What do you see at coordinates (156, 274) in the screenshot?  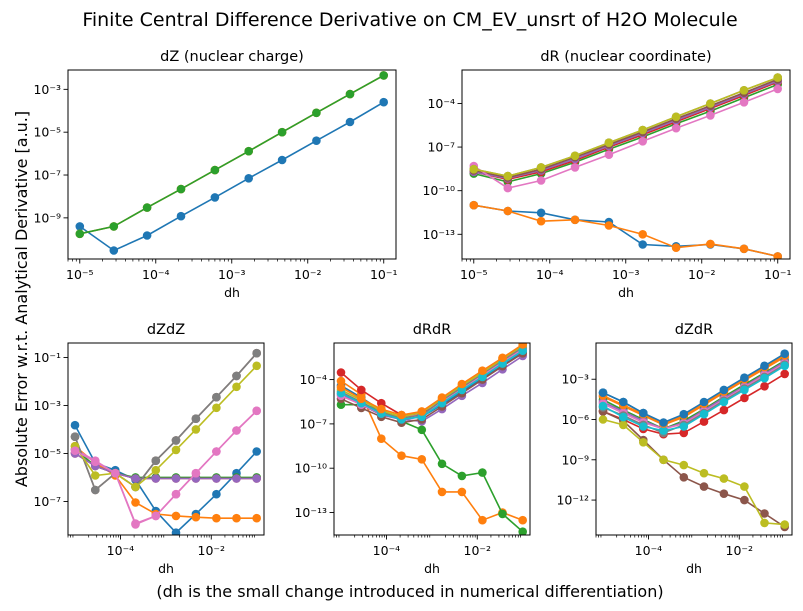 I see `x-tick-label: 10⁻⁴` at bounding box center [156, 274].